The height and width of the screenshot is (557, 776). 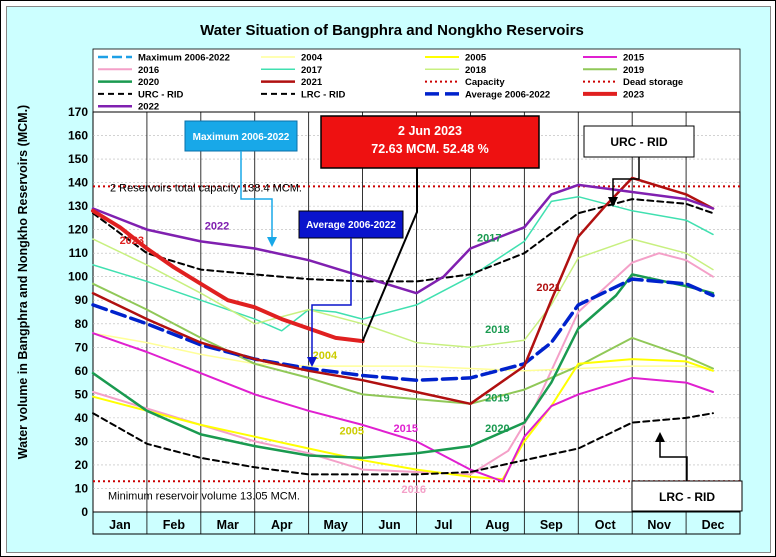 What do you see at coordinates (634, 58) in the screenshot?
I see `legend-label: 2015` at bounding box center [634, 58].